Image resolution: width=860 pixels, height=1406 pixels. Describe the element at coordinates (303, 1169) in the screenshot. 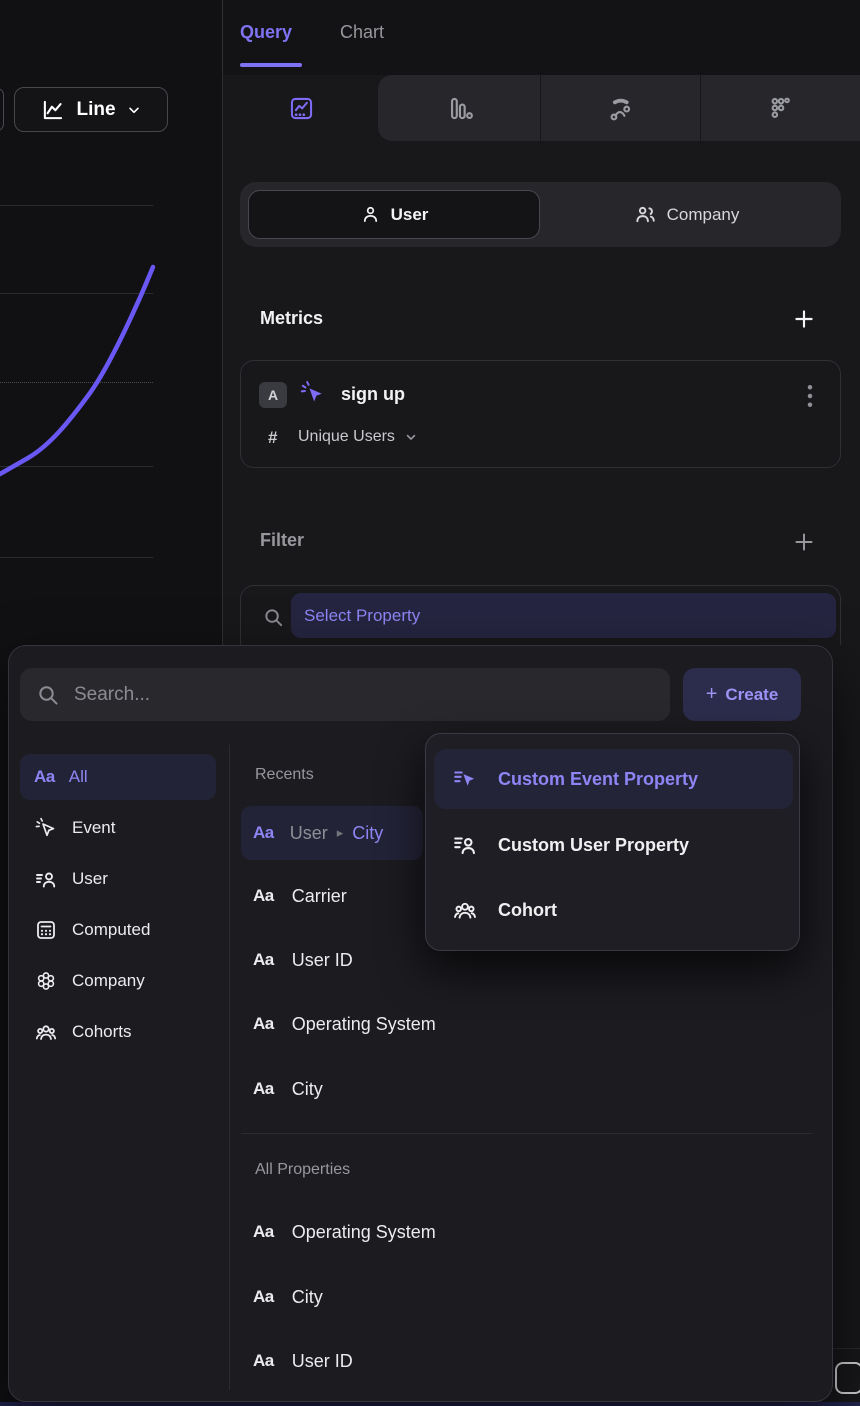

I see `all-properties-header: All Properties` at that location.